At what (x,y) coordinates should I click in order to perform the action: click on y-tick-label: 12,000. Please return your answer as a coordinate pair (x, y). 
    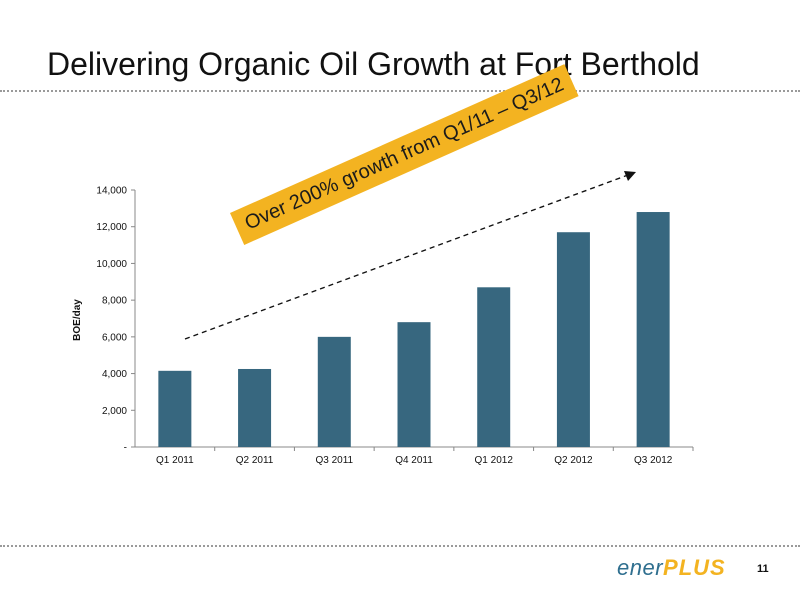
    Looking at the image, I should click on (111, 227).